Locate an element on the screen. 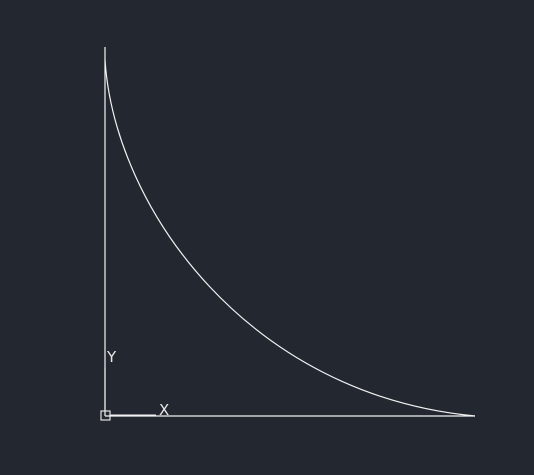  ucs-x-label: X is located at coordinates (164, 410).